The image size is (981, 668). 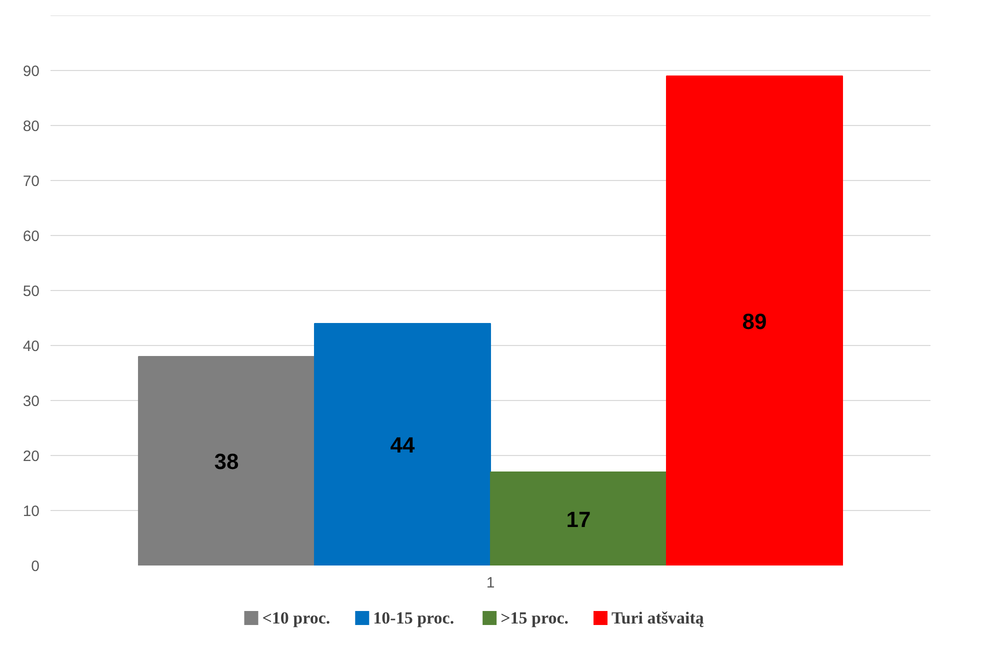 I want to click on y-tick-label: 80, so click(x=31, y=126).